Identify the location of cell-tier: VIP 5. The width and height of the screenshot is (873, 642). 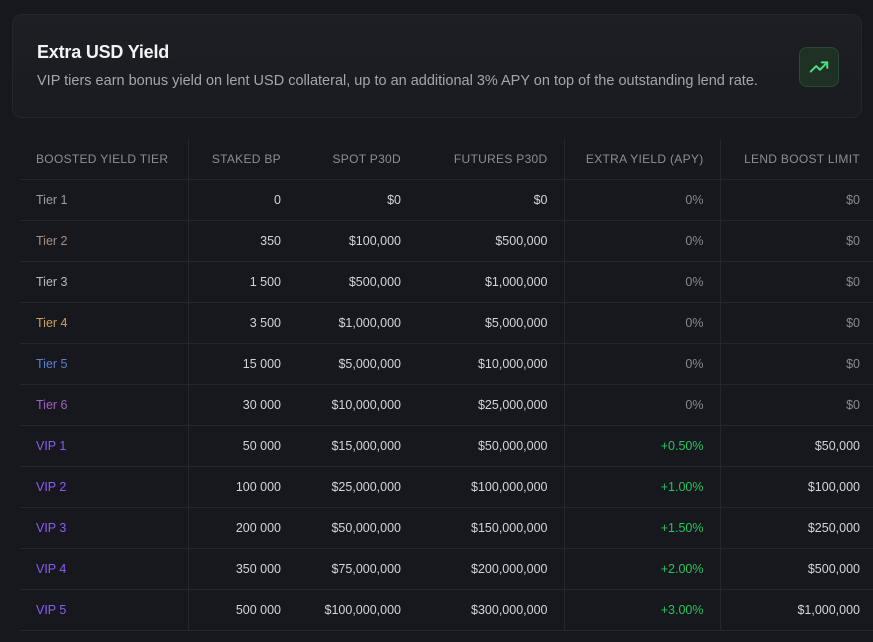
(104, 610).